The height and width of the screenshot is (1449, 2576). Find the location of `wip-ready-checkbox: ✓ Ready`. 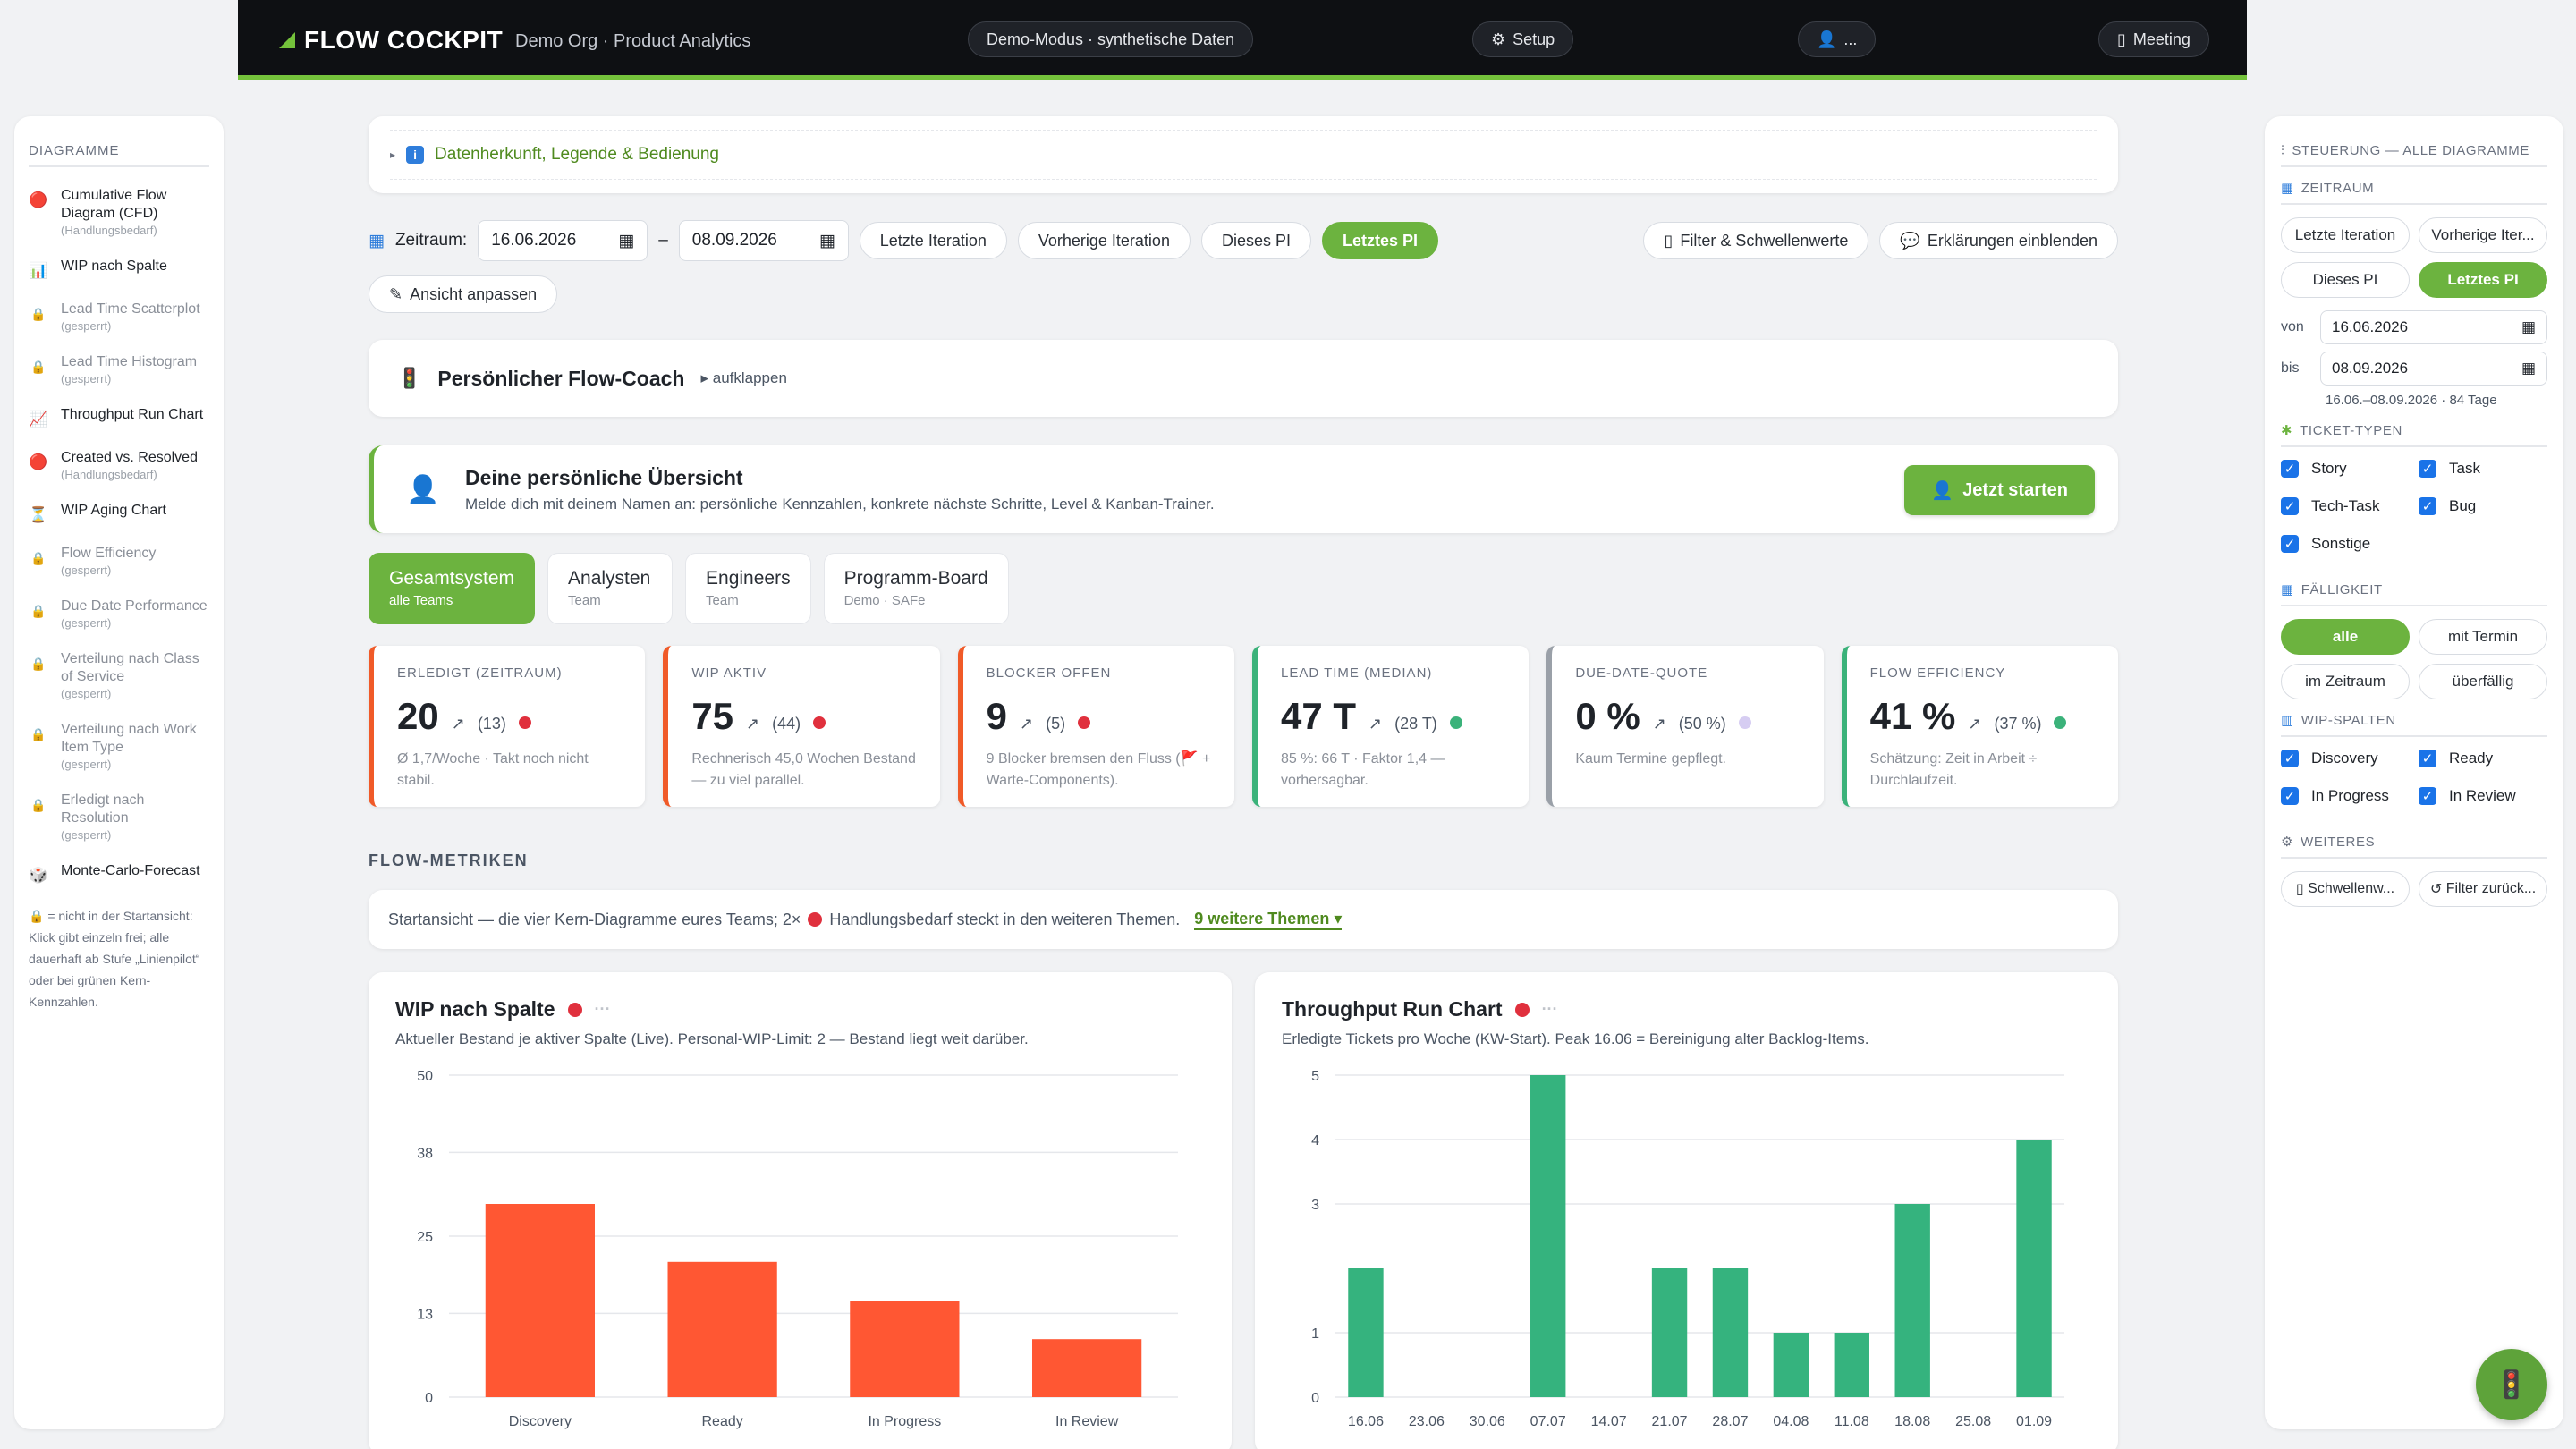

wip-ready-checkbox: ✓ Ready is located at coordinates (2483, 758).